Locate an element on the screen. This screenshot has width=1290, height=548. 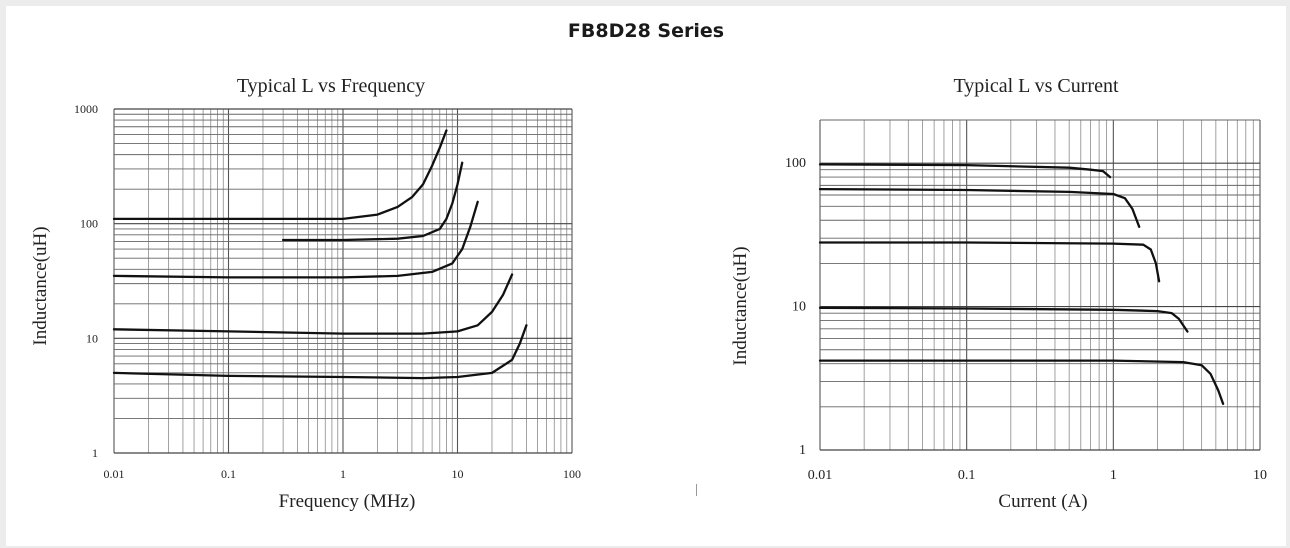
x-tick-label: 100 is located at coordinates (572, 474).